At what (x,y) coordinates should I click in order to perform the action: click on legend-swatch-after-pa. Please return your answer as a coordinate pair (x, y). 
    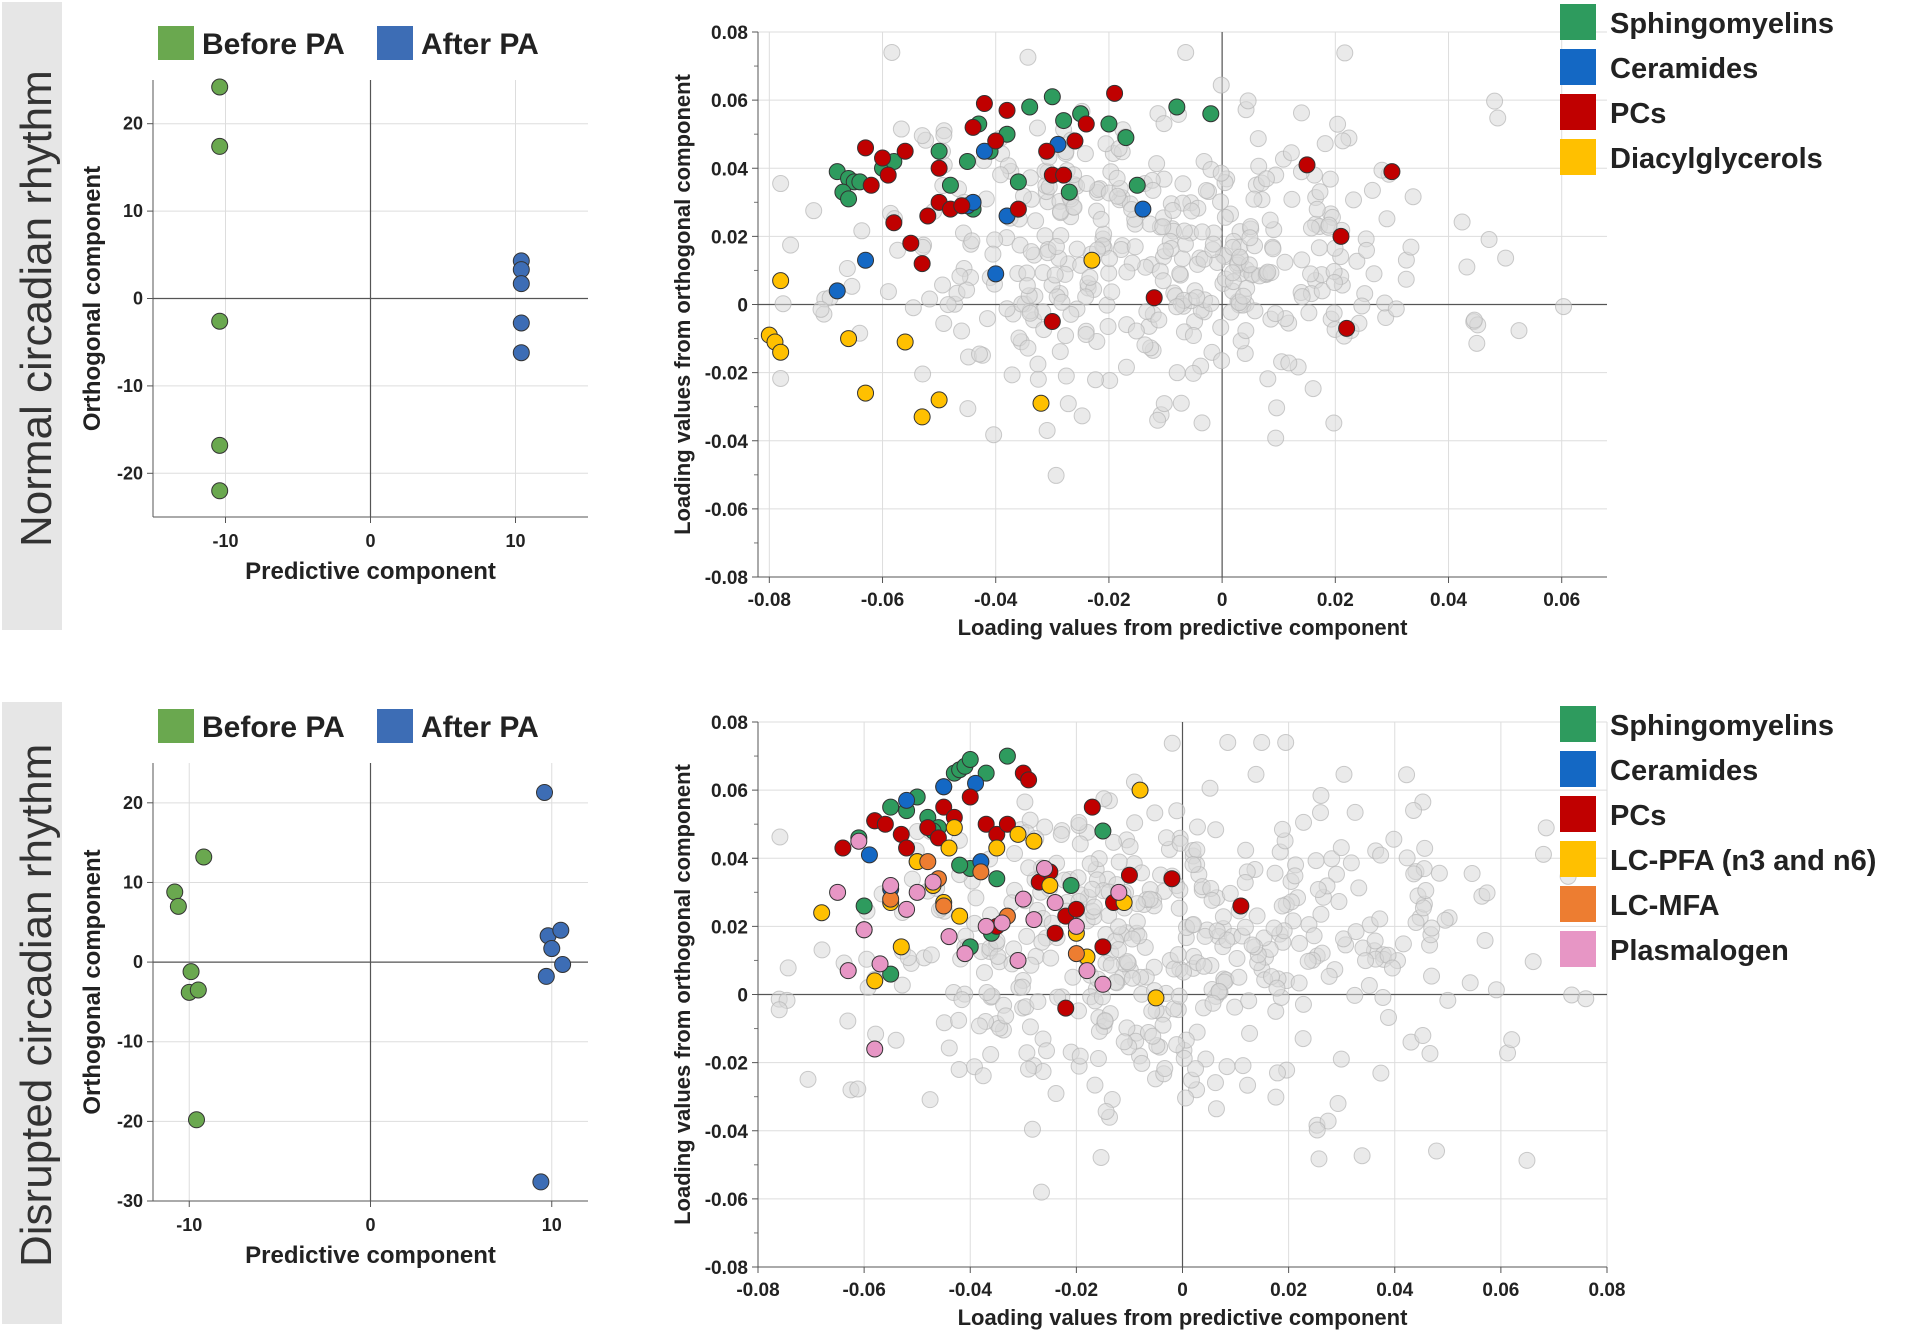
    Looking at the image, I should click on (395, 43).